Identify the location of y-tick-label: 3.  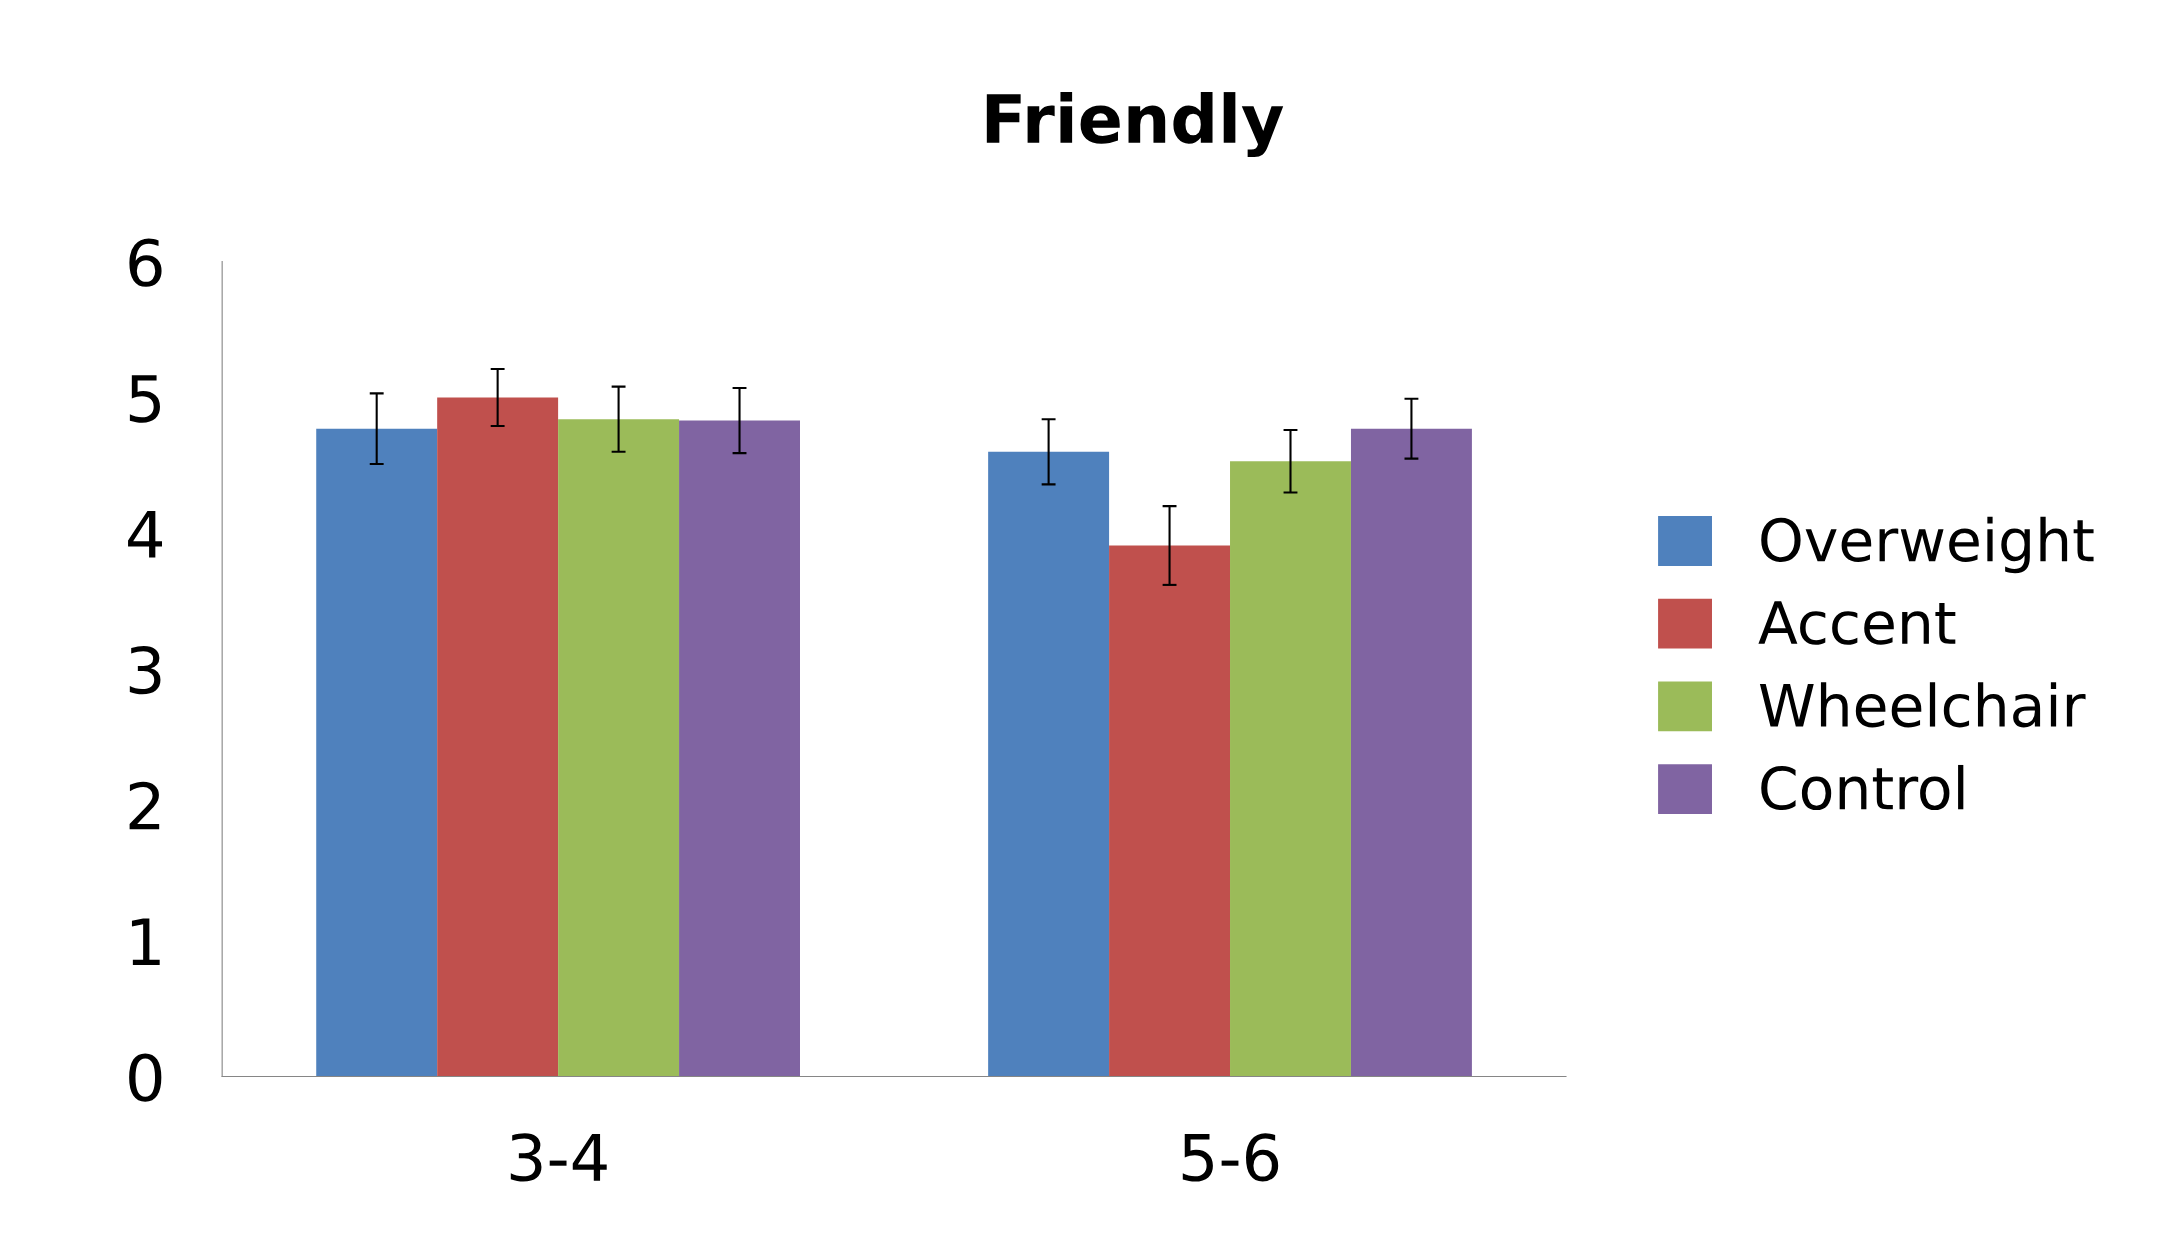
(145, 670).